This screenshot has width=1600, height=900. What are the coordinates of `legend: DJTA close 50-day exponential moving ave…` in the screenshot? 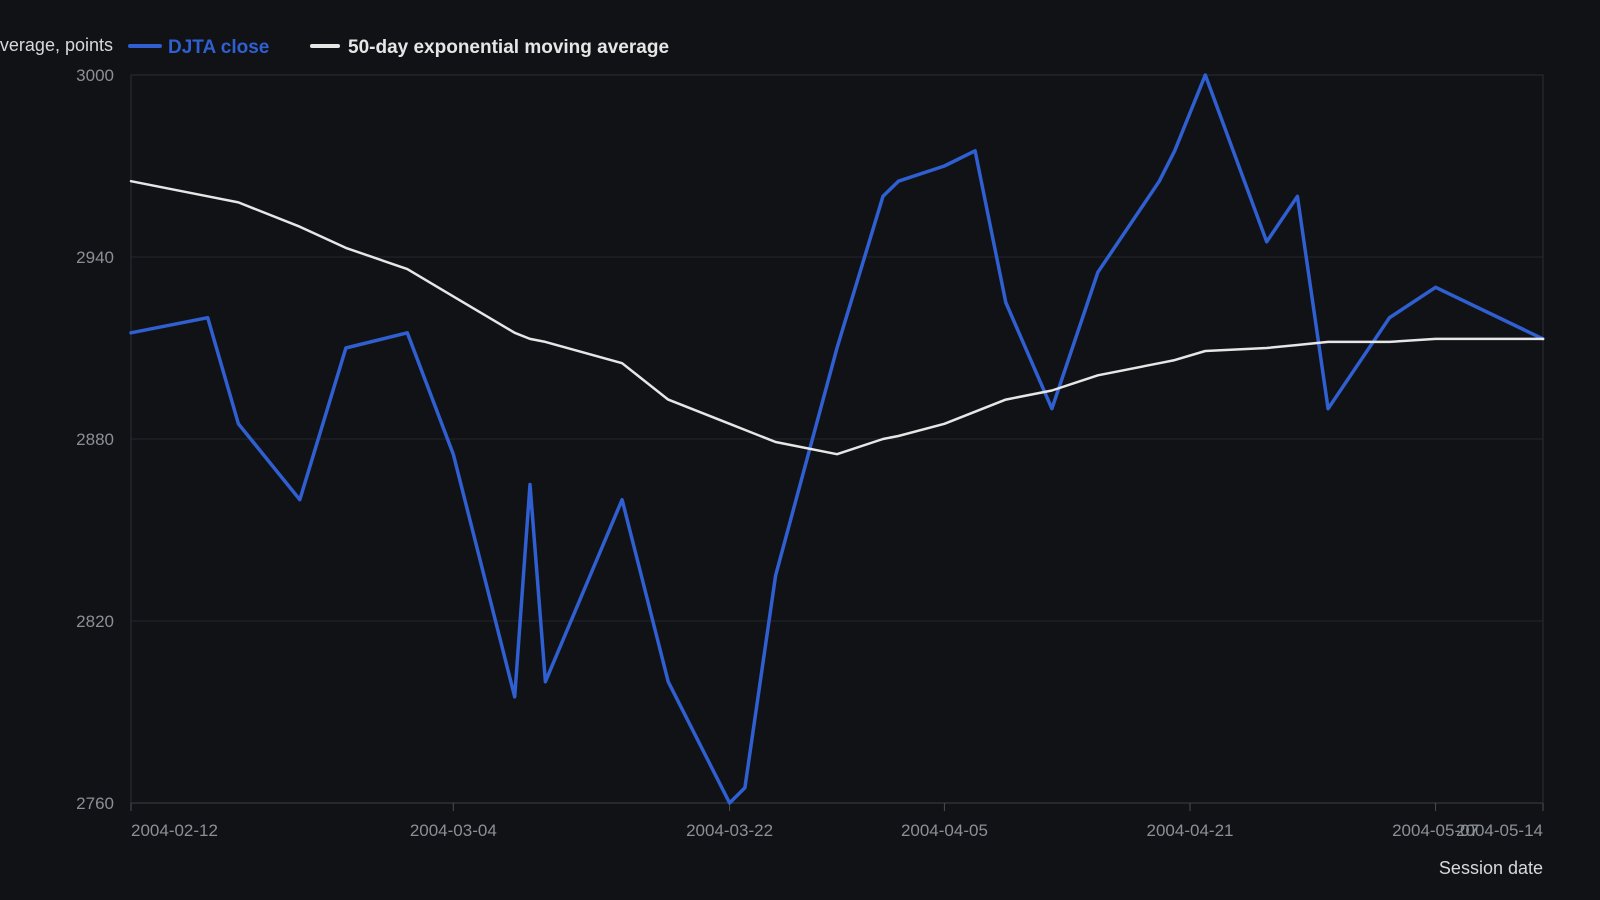 It's located at (398, 47).